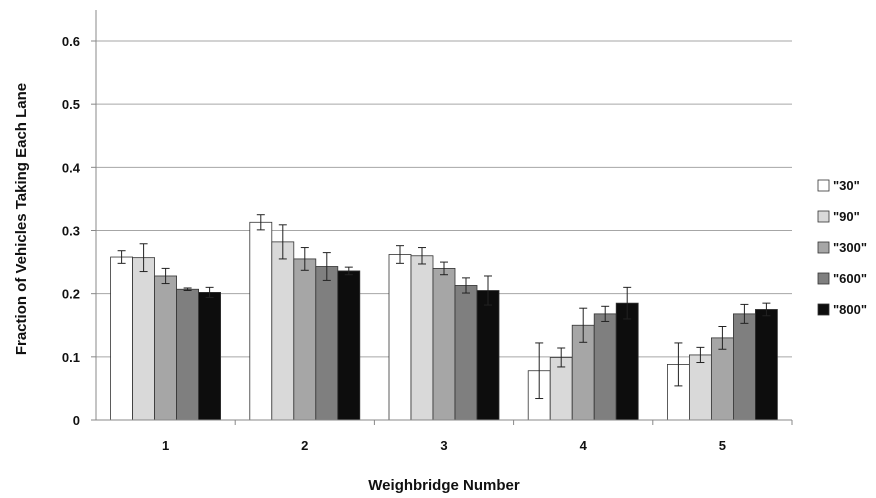 The width and height of the screenshot is (876, 498). Describe the element at coordinates (71, 41) in the screenshot. I see `y-tick-label: 0.6` at that location.